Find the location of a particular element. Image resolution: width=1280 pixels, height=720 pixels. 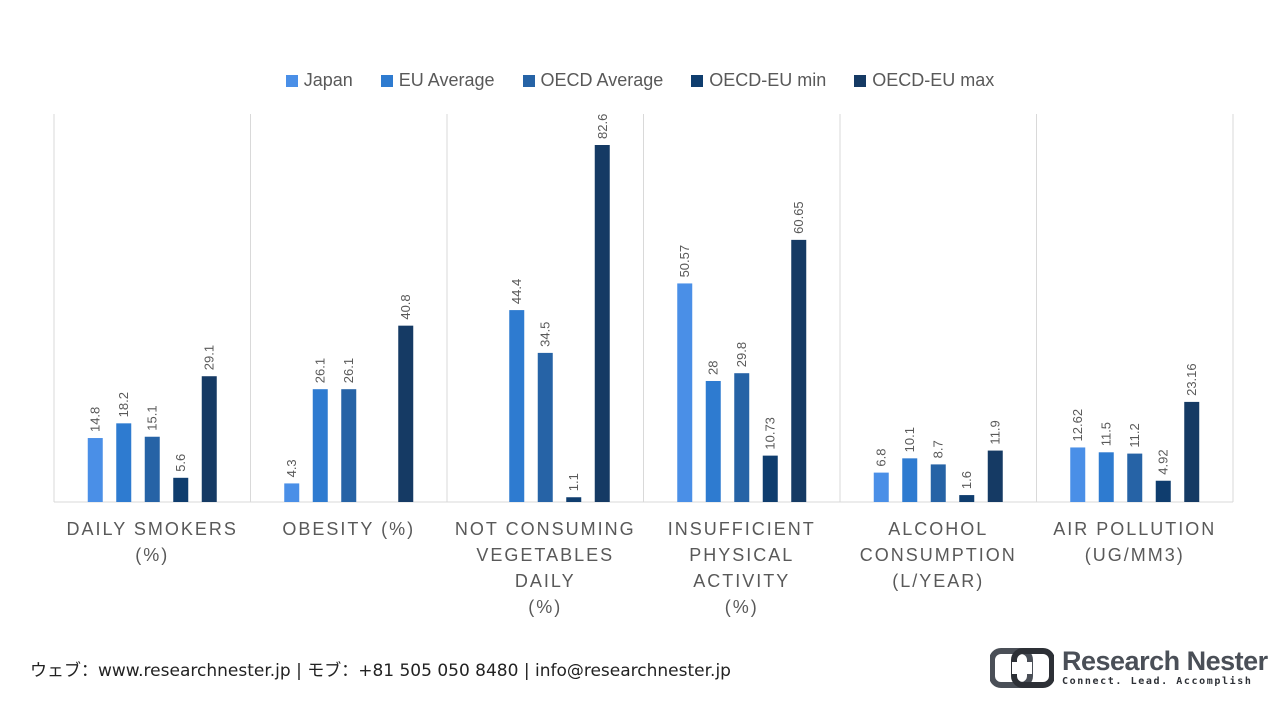

legend-item: EU Average is located at coordinates (437, 80).